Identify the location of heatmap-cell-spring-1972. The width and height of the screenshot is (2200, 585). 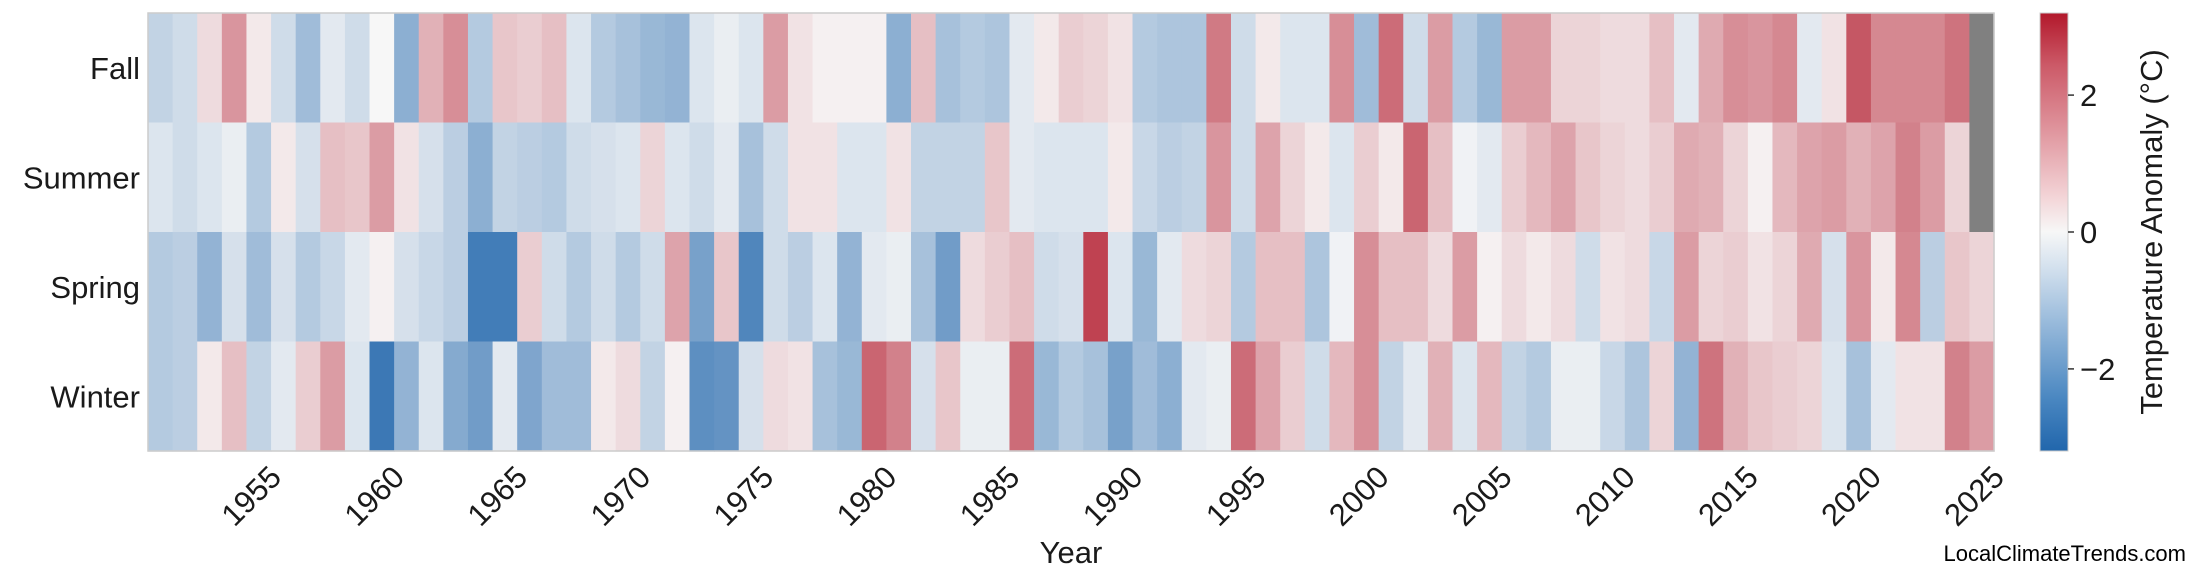
(677, 287).